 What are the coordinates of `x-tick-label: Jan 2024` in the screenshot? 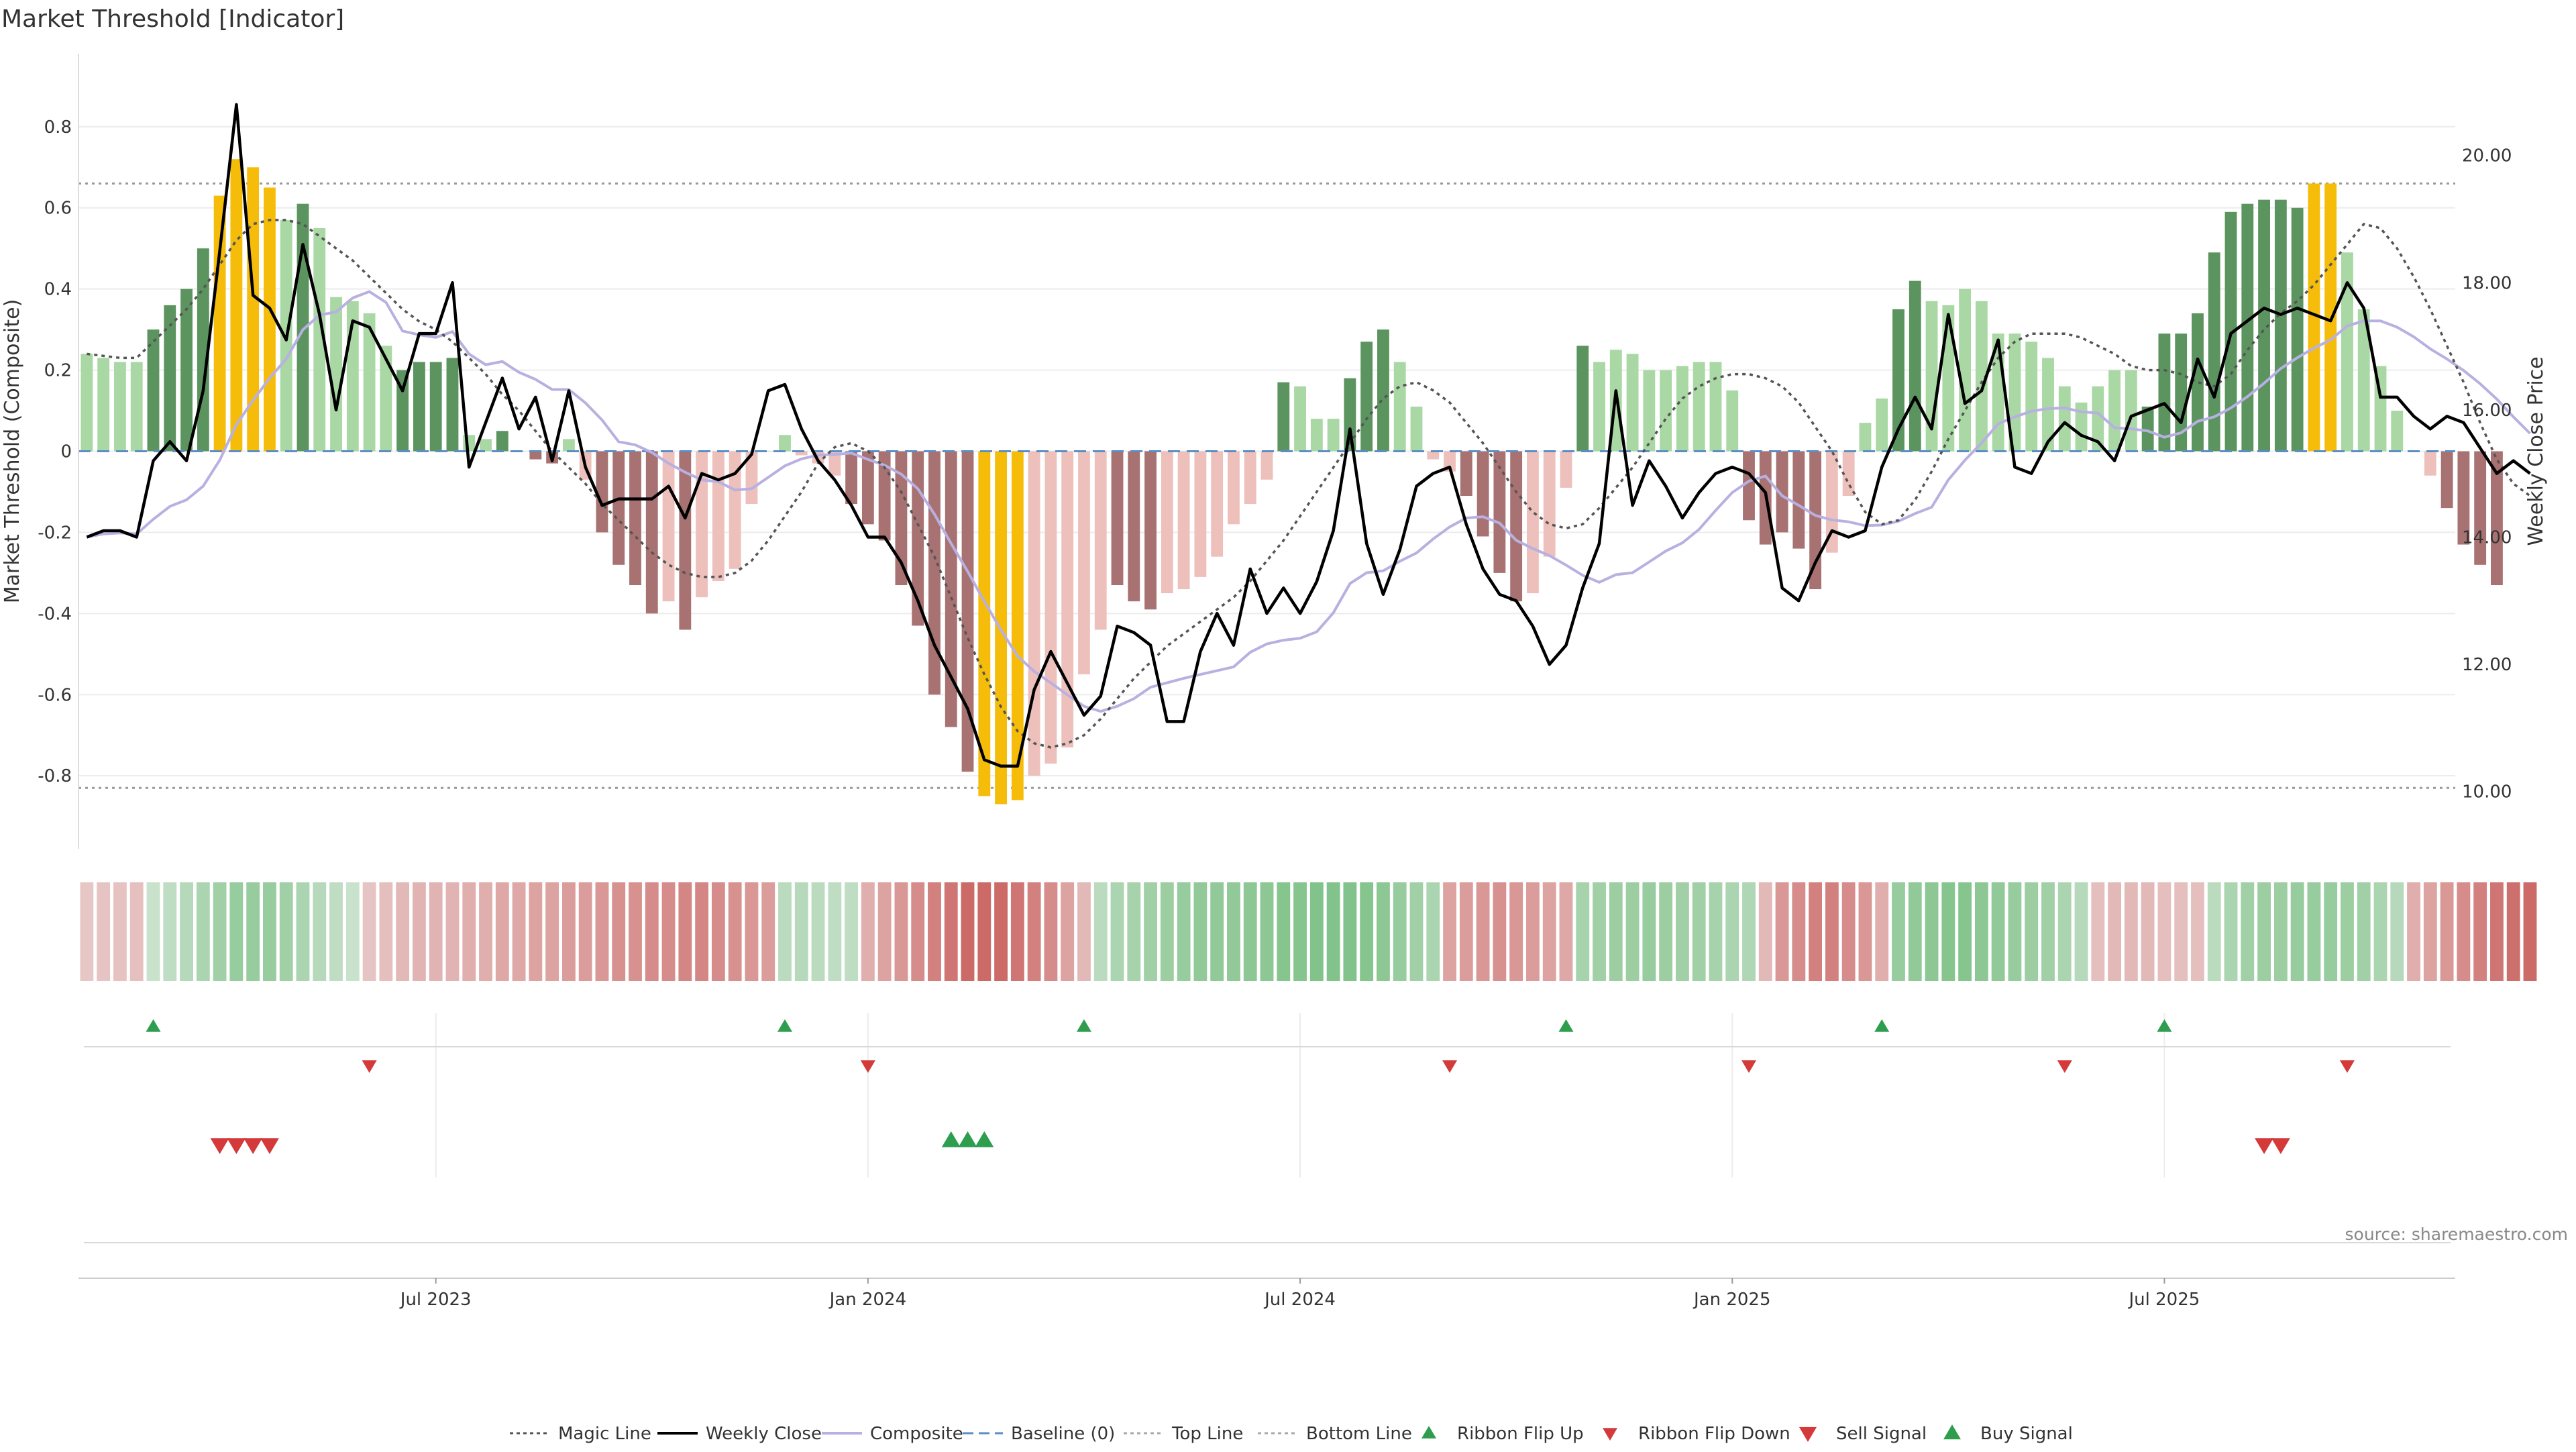 It's located at (867, 1300).